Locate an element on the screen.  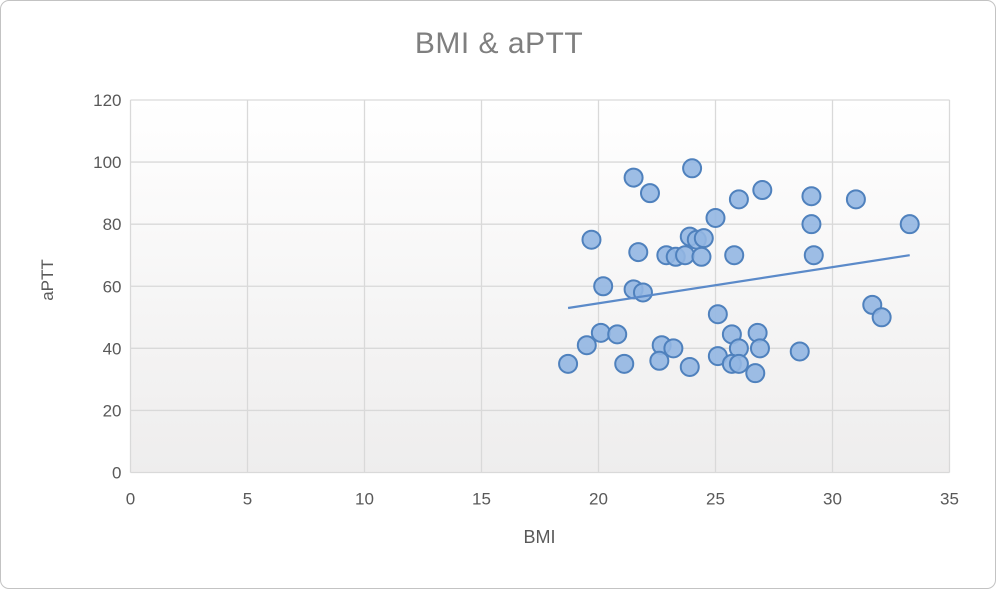
y-tick-label: 60 is located at coordinates (112, 286).